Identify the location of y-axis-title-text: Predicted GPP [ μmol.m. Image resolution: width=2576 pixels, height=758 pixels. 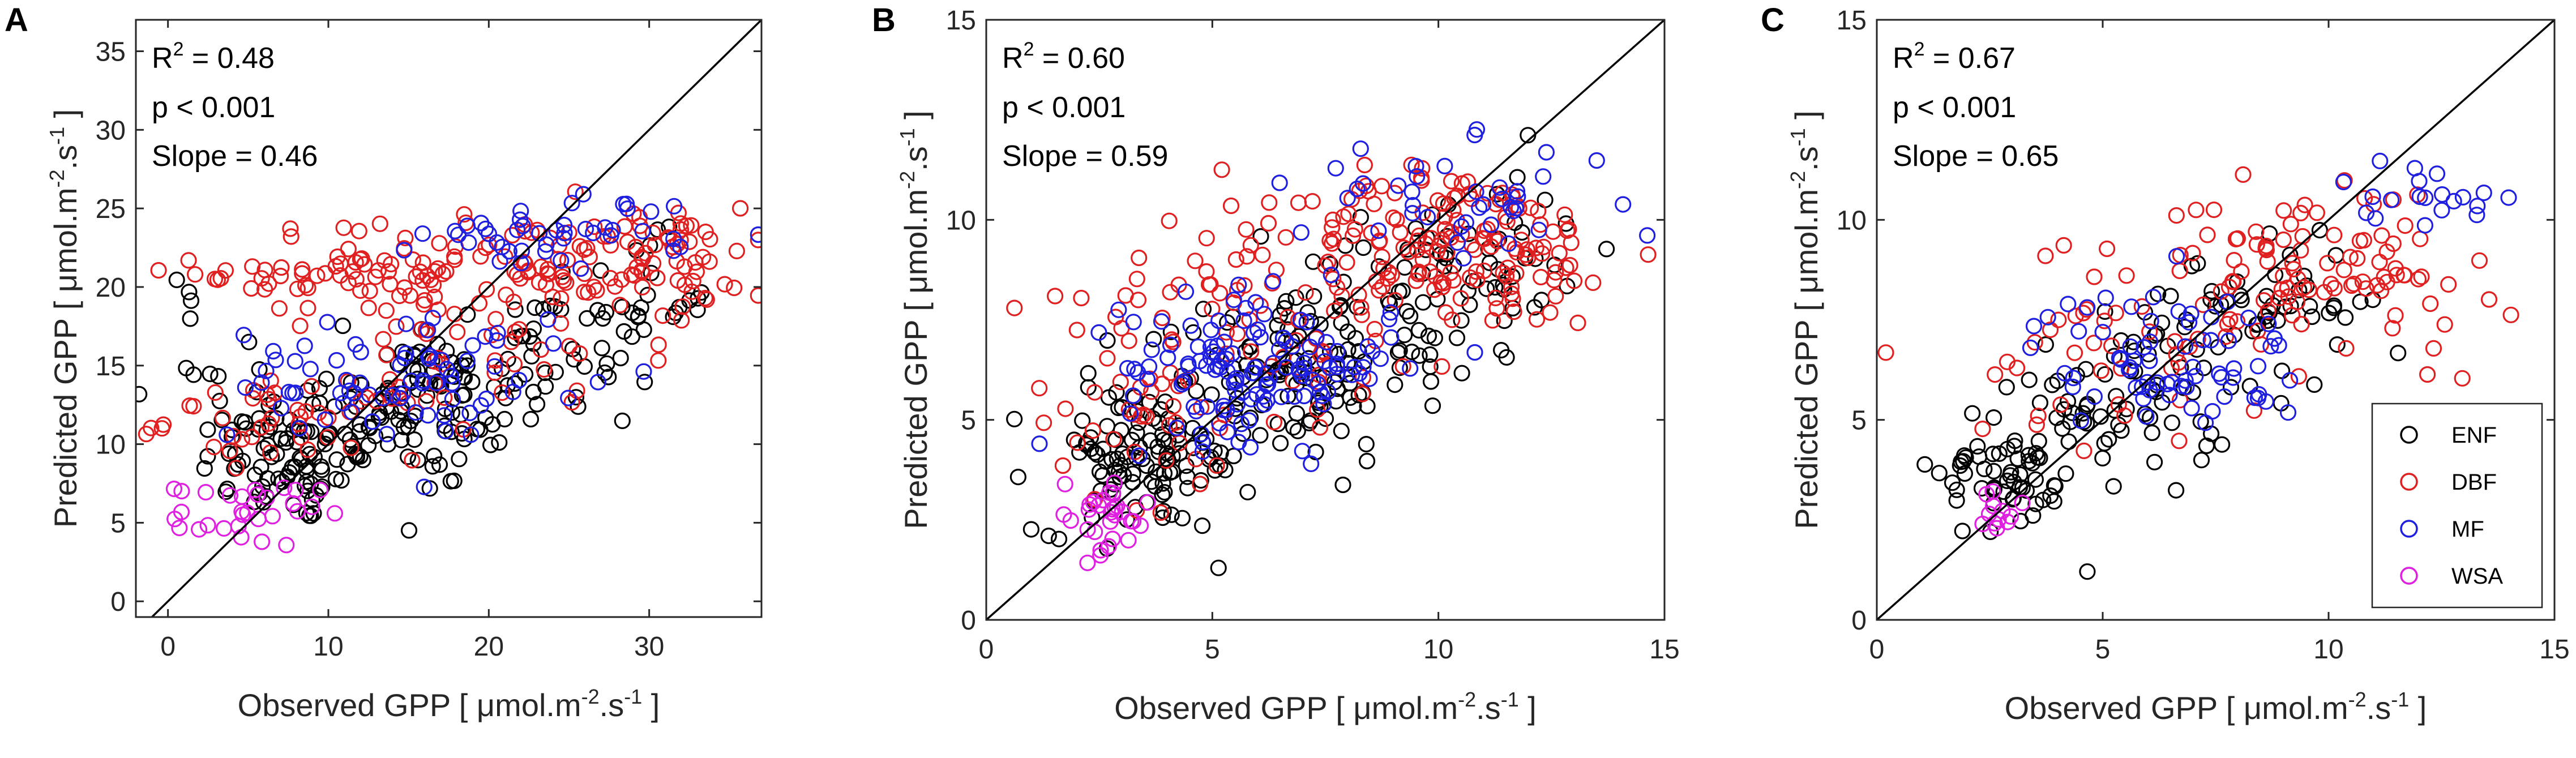
(1806, 359).